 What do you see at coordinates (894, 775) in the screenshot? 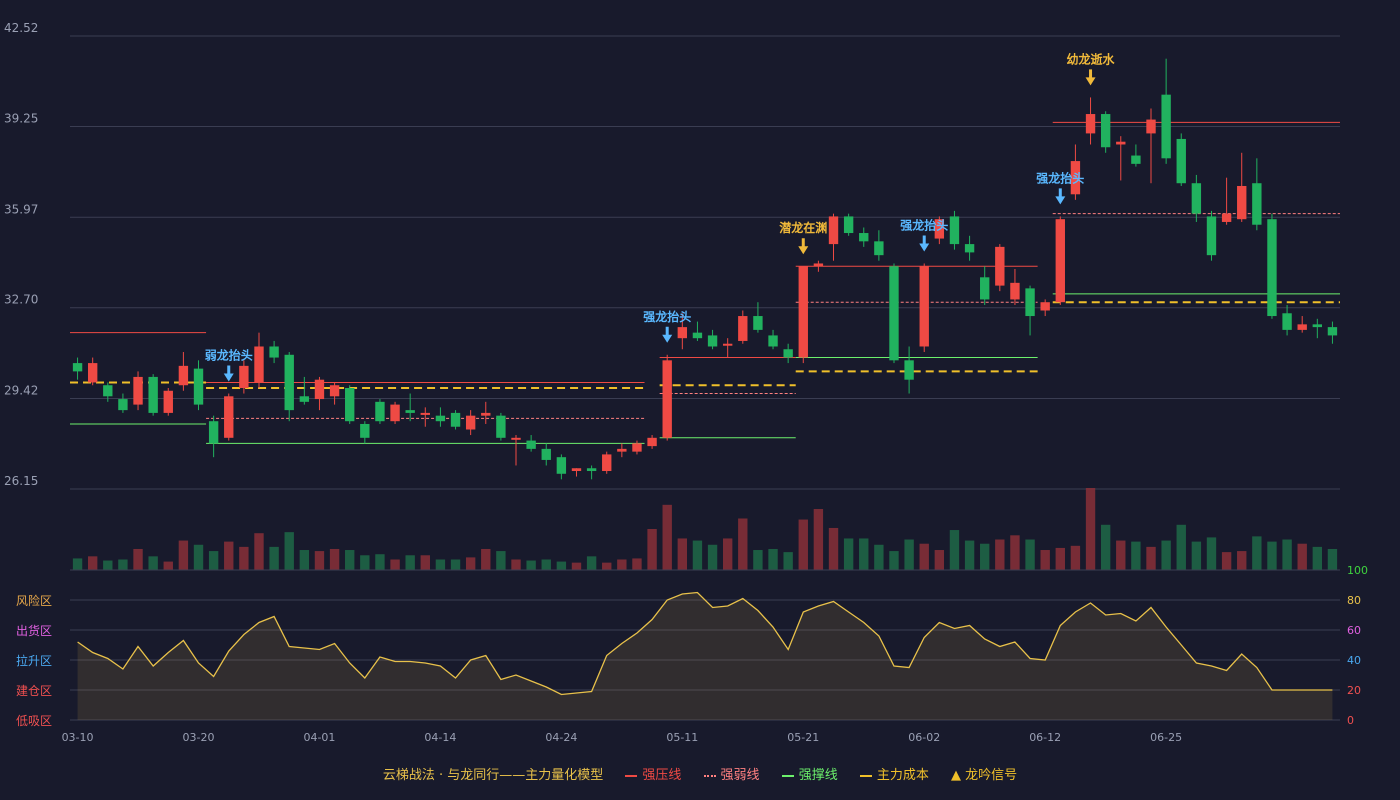
I see `legend-cost-line: 主力成本` at bounding box center [894, 775].